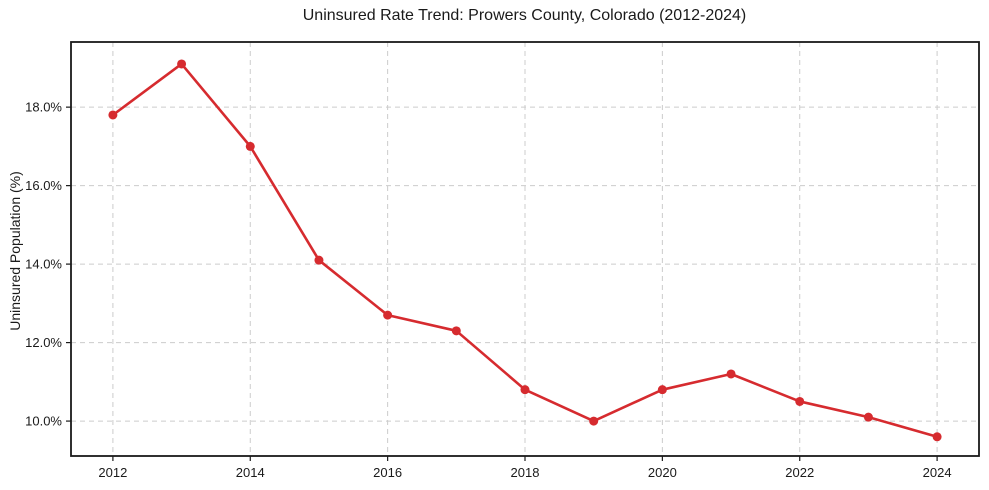  Describe the element at coordinates (799, 472) in the screenshot. I see `x-tick-label: 2022` at that location.